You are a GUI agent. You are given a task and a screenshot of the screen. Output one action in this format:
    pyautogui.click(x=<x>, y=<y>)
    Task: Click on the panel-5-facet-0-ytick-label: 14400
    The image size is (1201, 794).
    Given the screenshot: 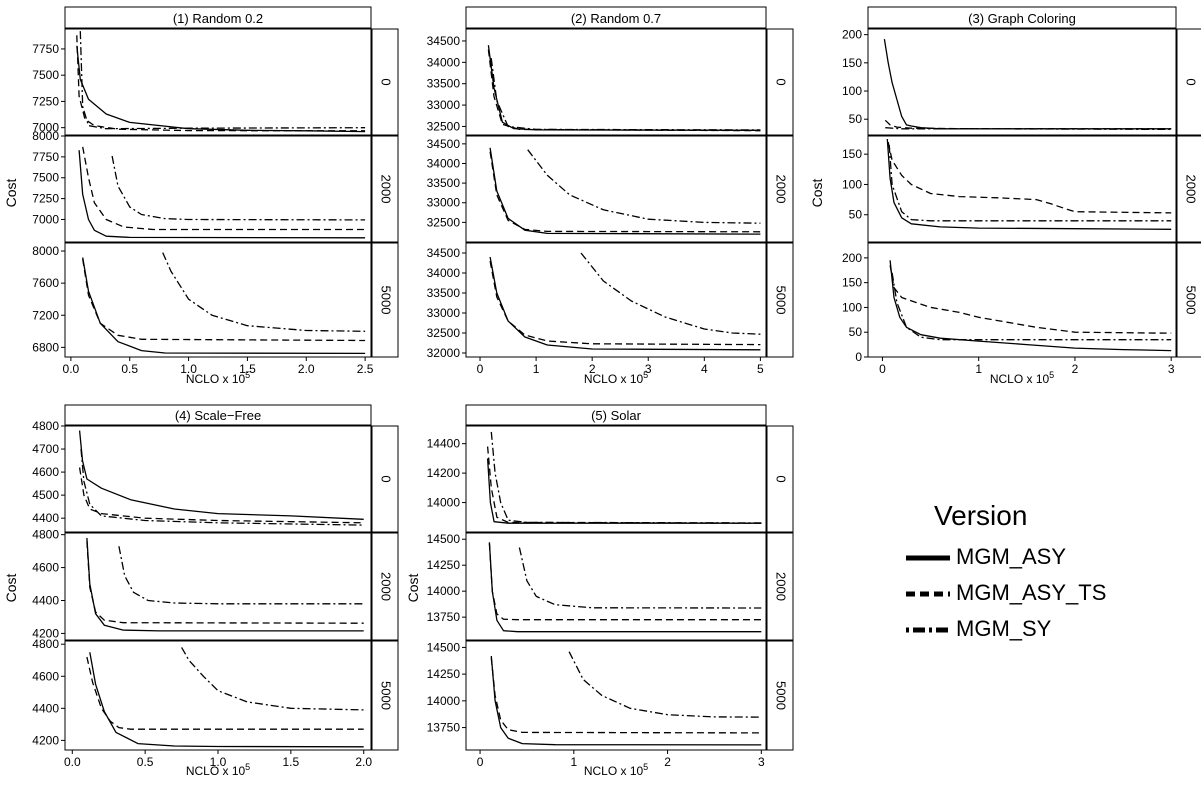 What is the action you would take?
    pyautogui.click(x=444, y=444)
    